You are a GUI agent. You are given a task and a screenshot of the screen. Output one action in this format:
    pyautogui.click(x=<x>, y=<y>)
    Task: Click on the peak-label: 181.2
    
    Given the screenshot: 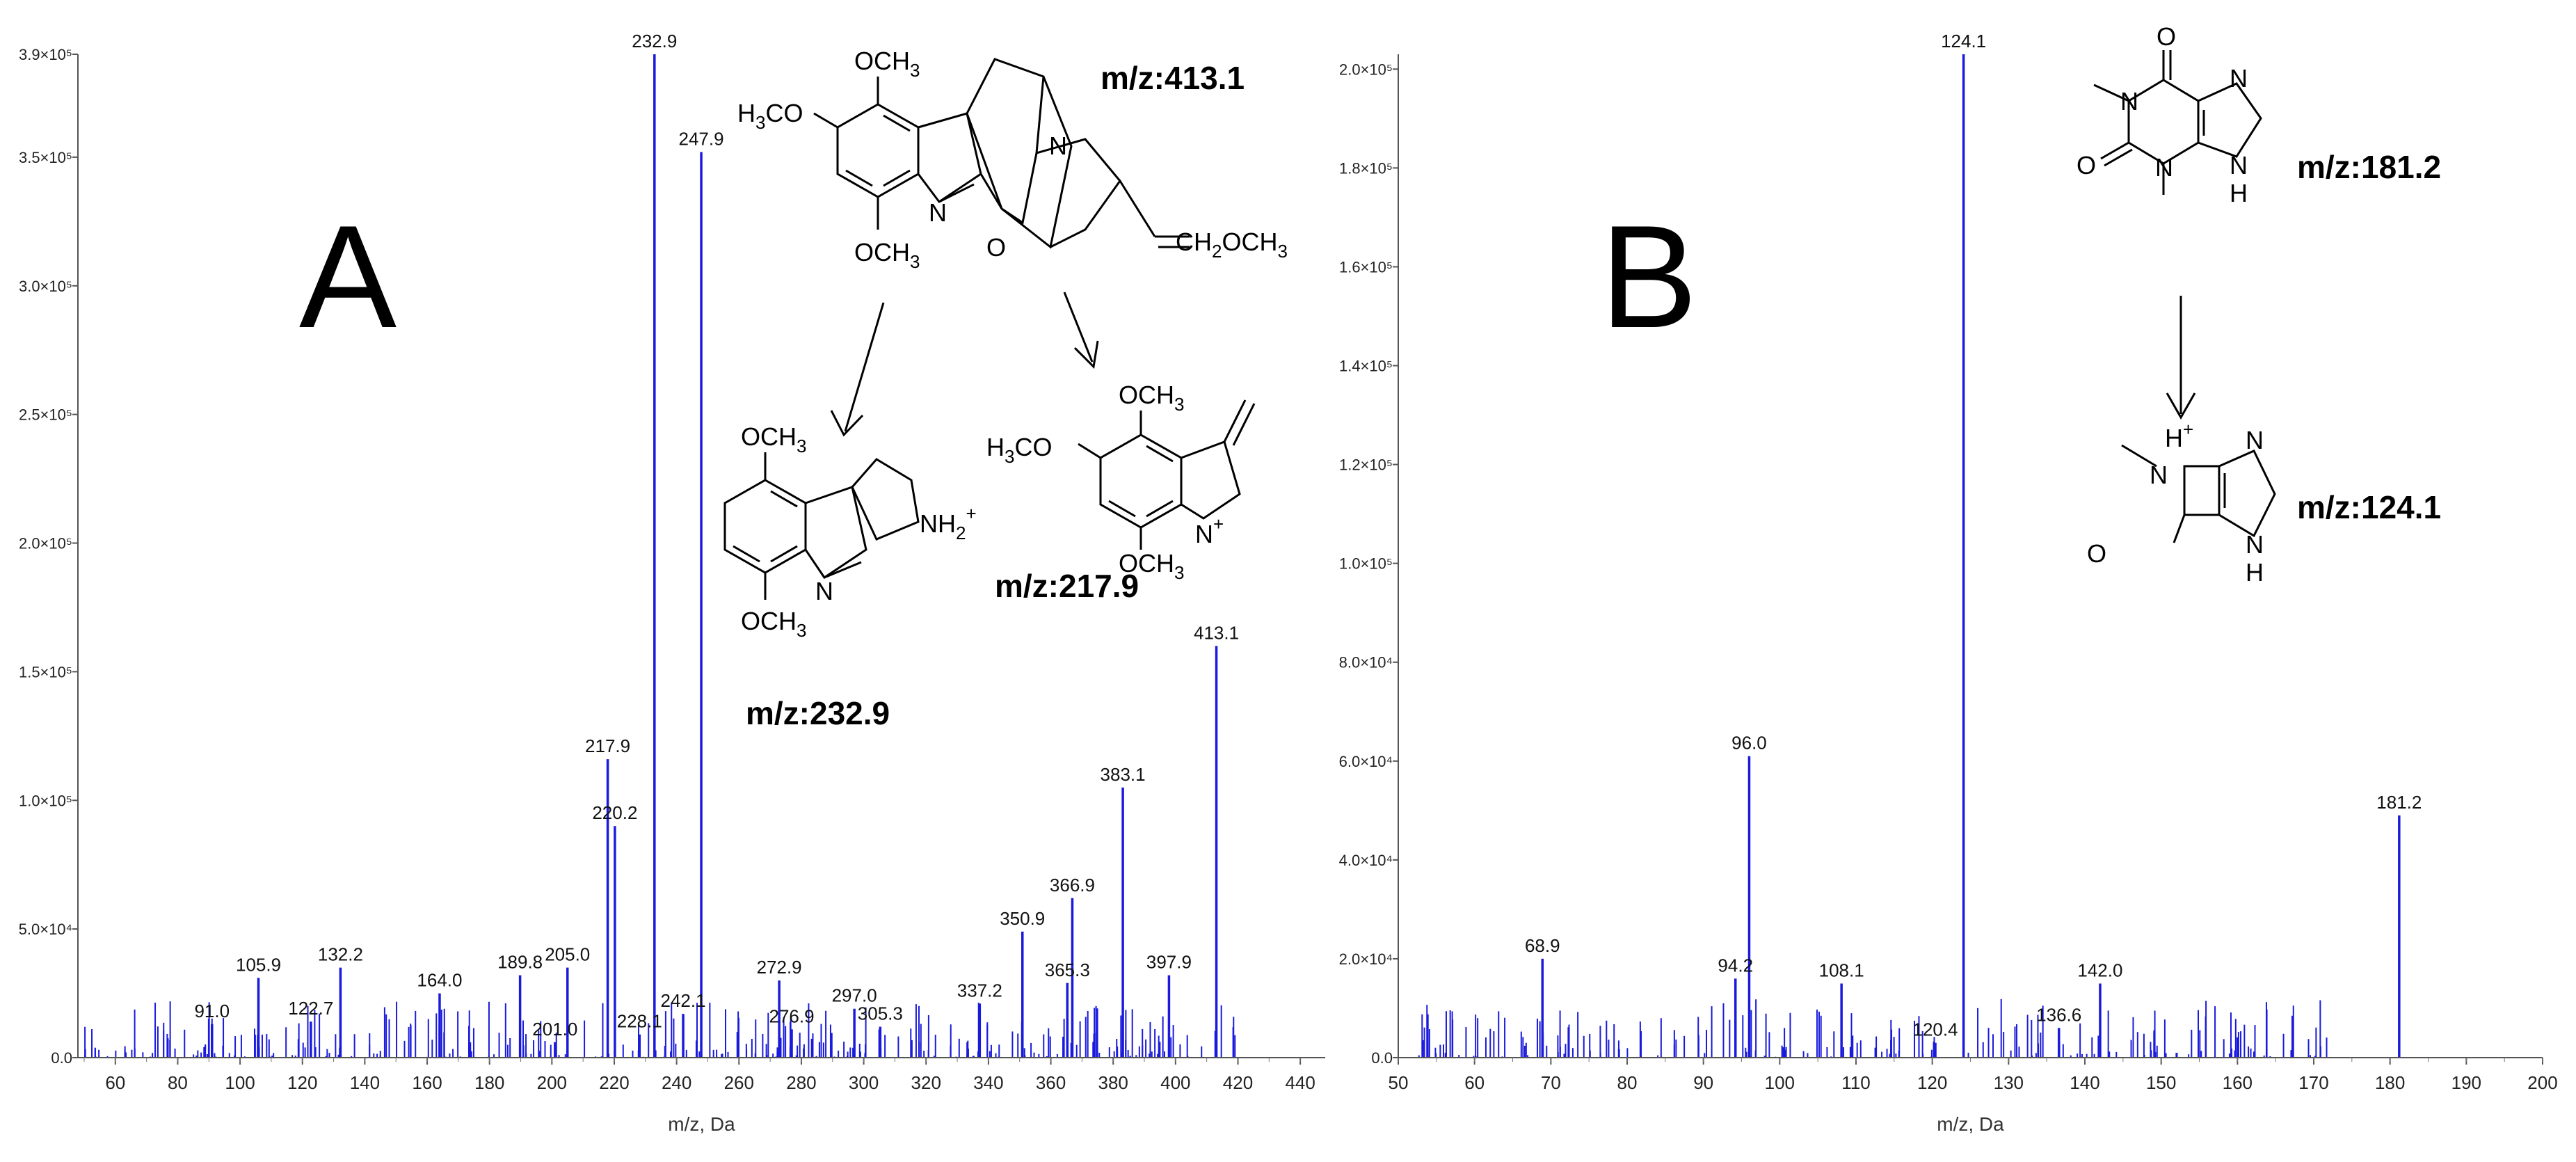 What is the action you would take?
    pyautogui.click(x=2399, y=802)
    